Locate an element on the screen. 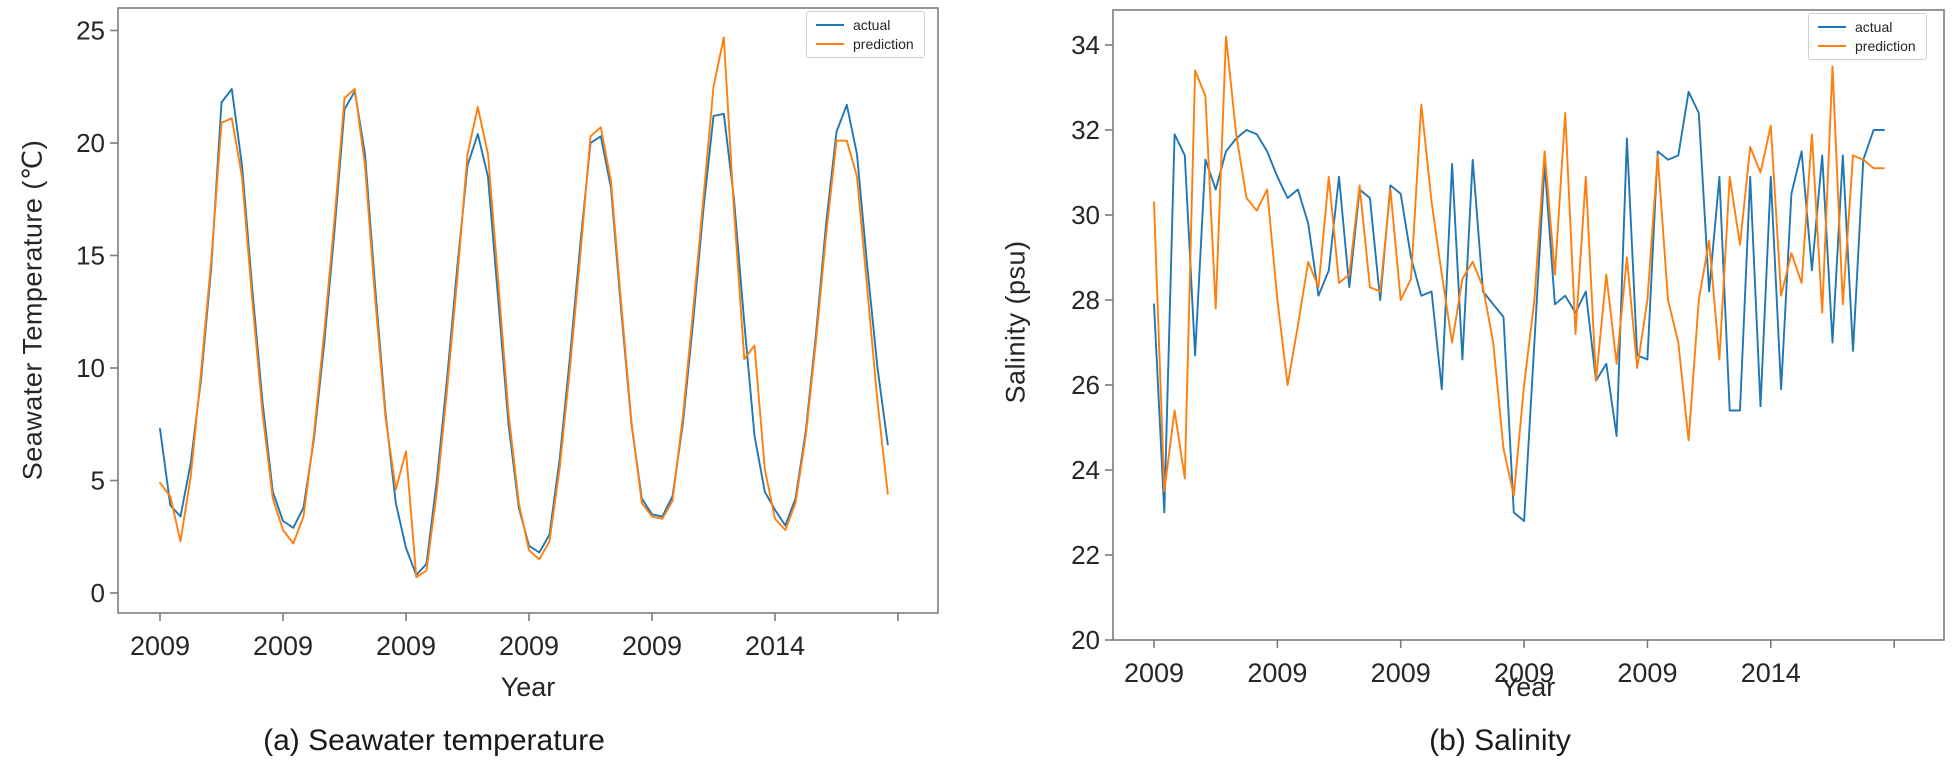 The height and width of the screenshot is (773, 1953). y-axis-label-salinity: Salinity (psu) is located at coordinates (1015, 322).